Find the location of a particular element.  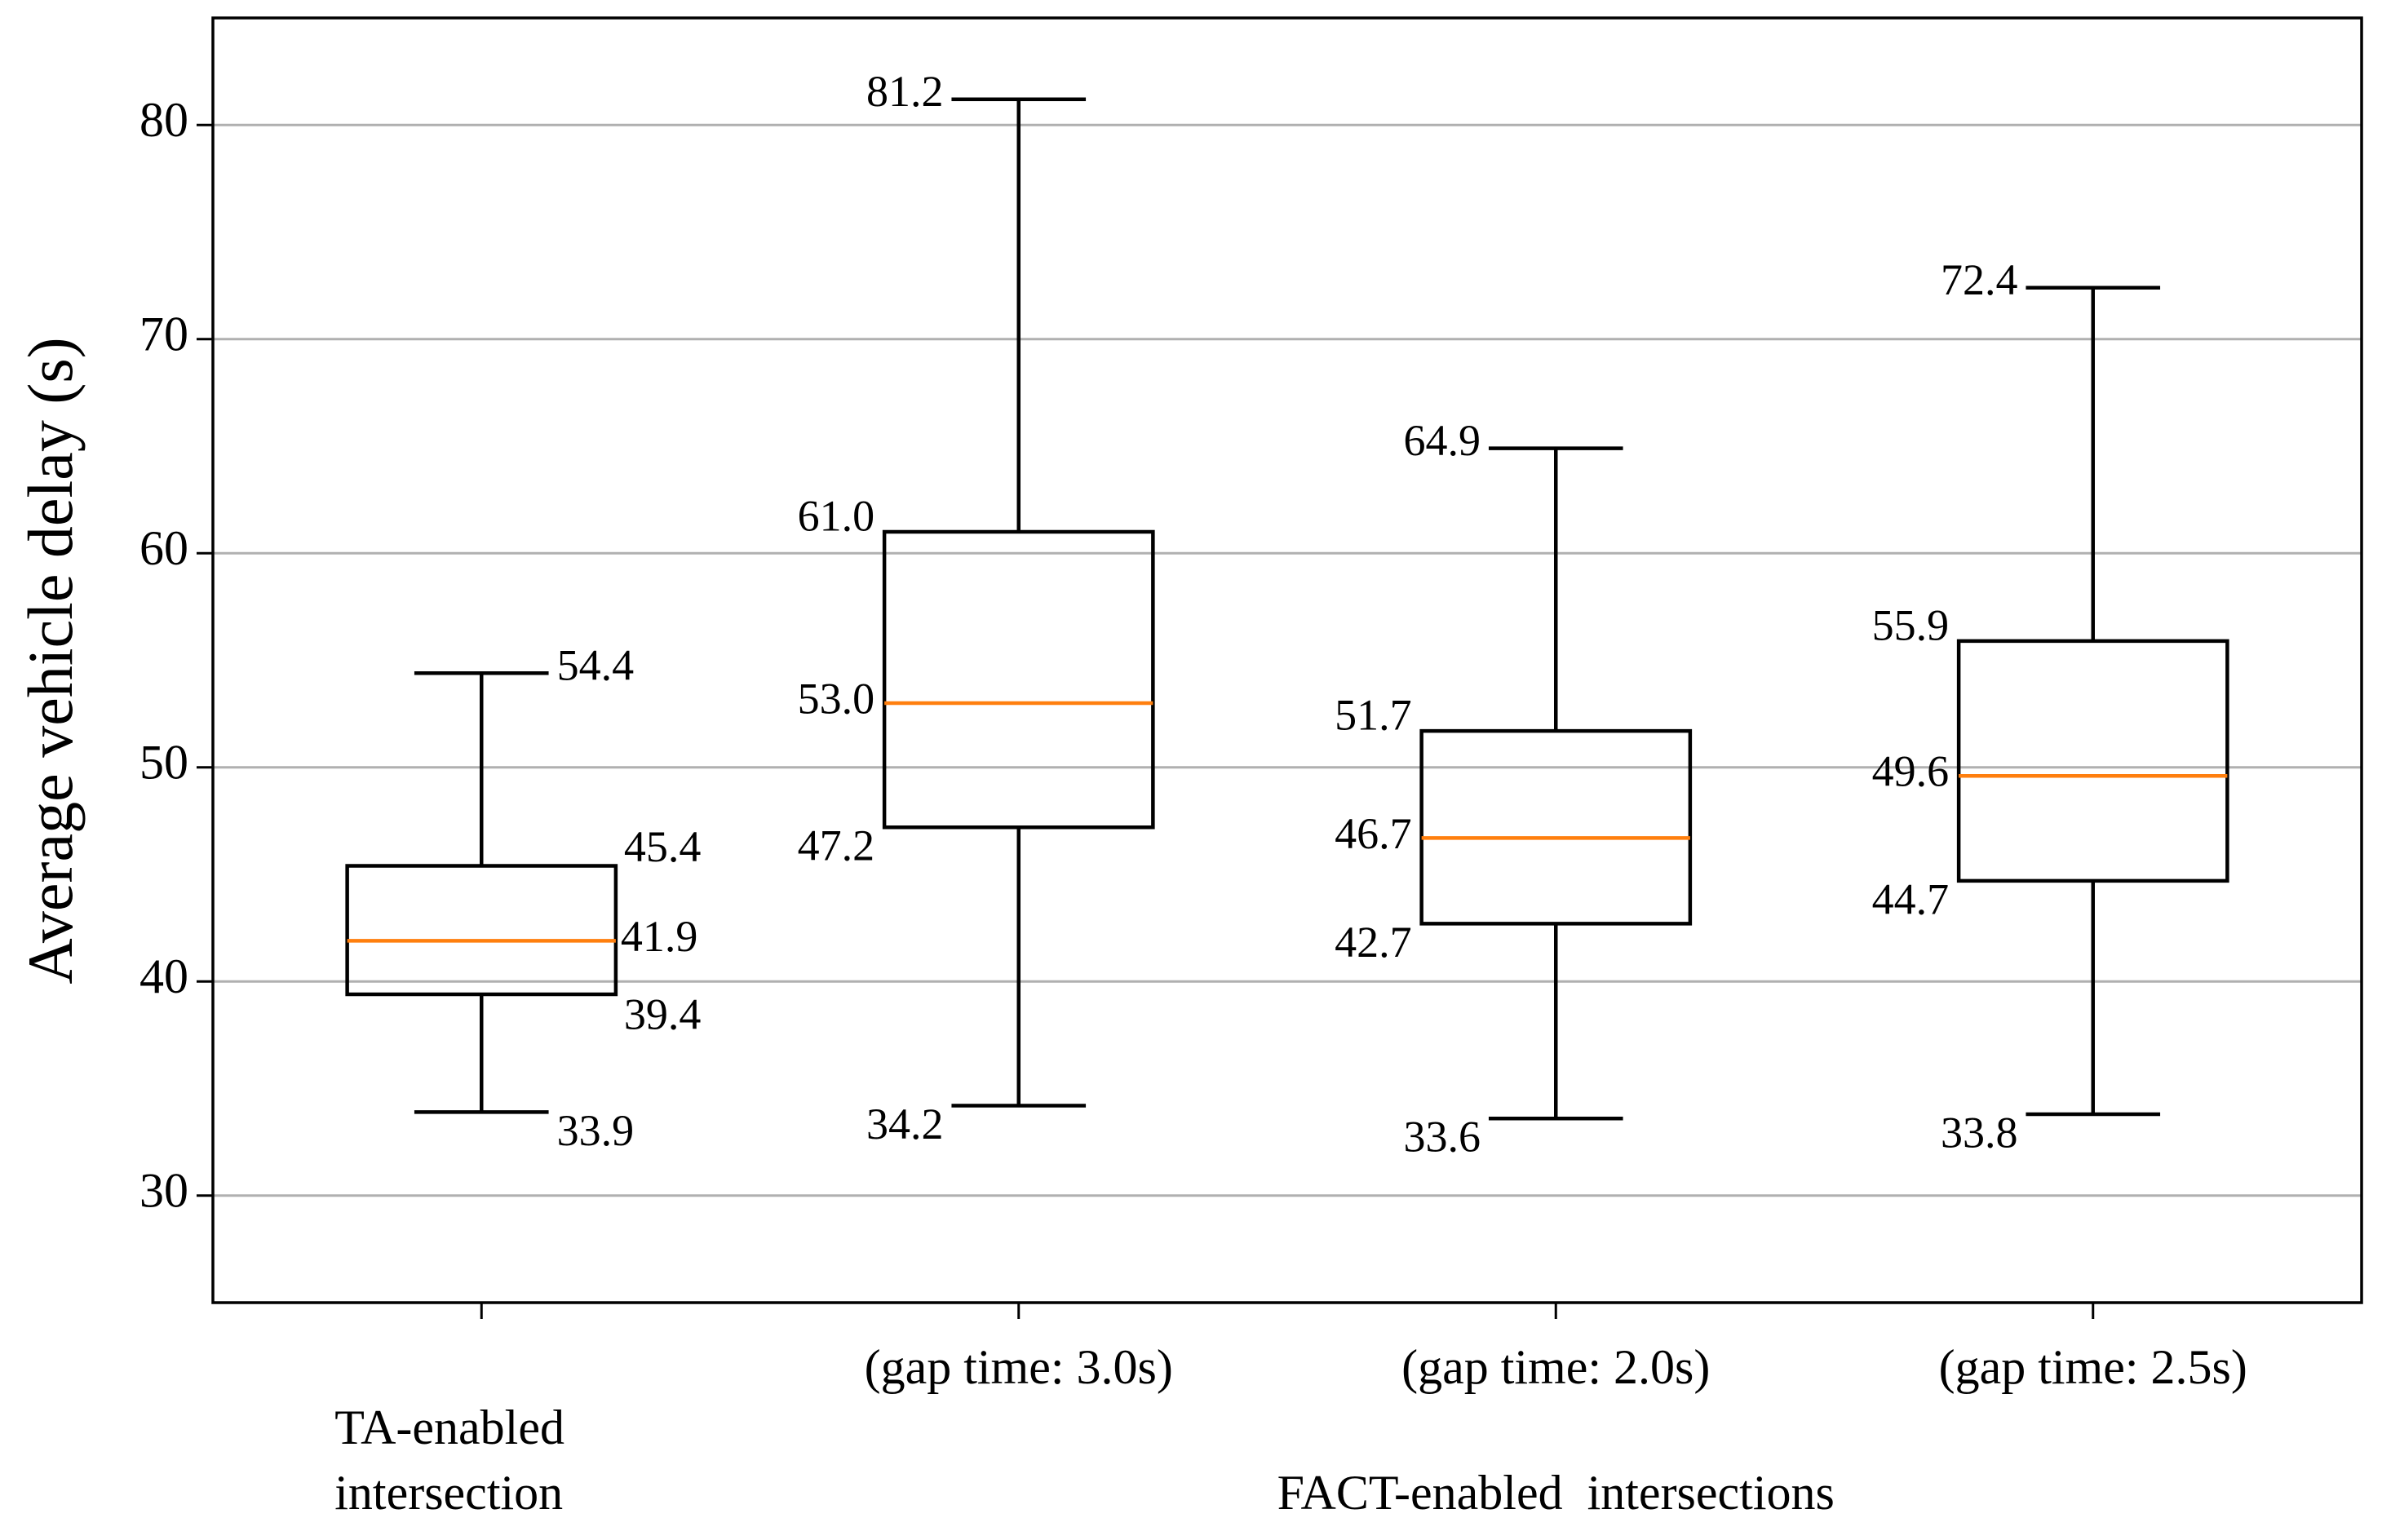

group-label: FACT-enabled intersections is located at coordinates (1556, 1493).